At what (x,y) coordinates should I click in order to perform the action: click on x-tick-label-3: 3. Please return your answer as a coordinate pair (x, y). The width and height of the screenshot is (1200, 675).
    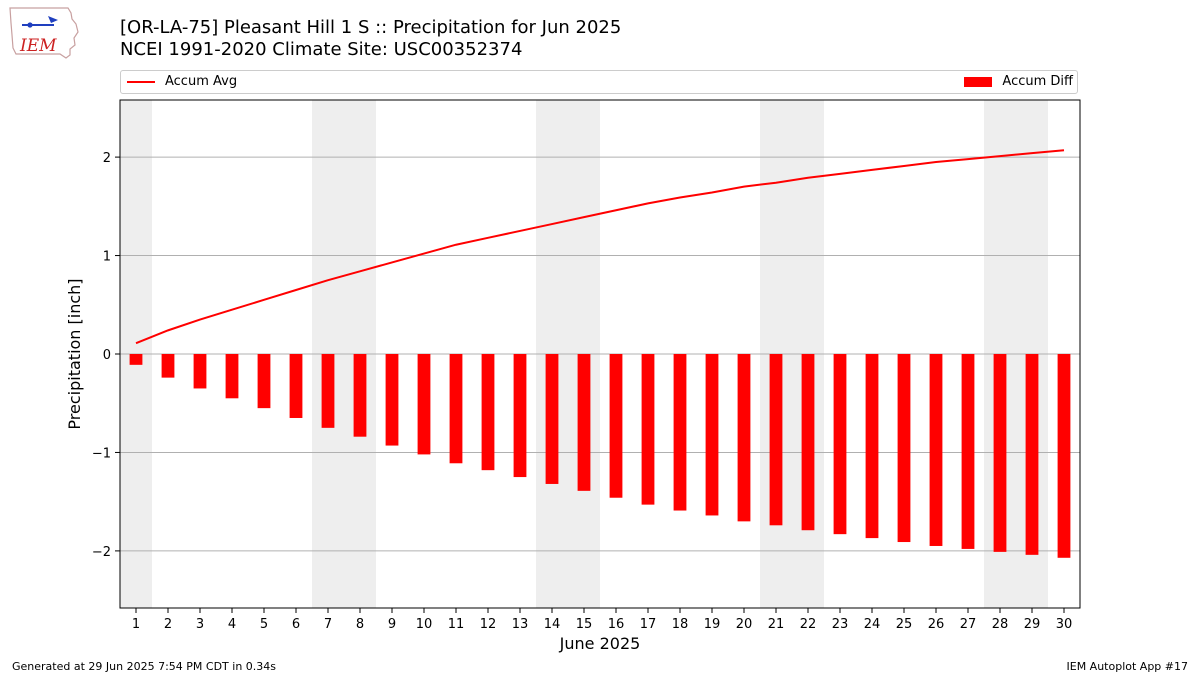
    Looking at the image, I should click on (200, 624).